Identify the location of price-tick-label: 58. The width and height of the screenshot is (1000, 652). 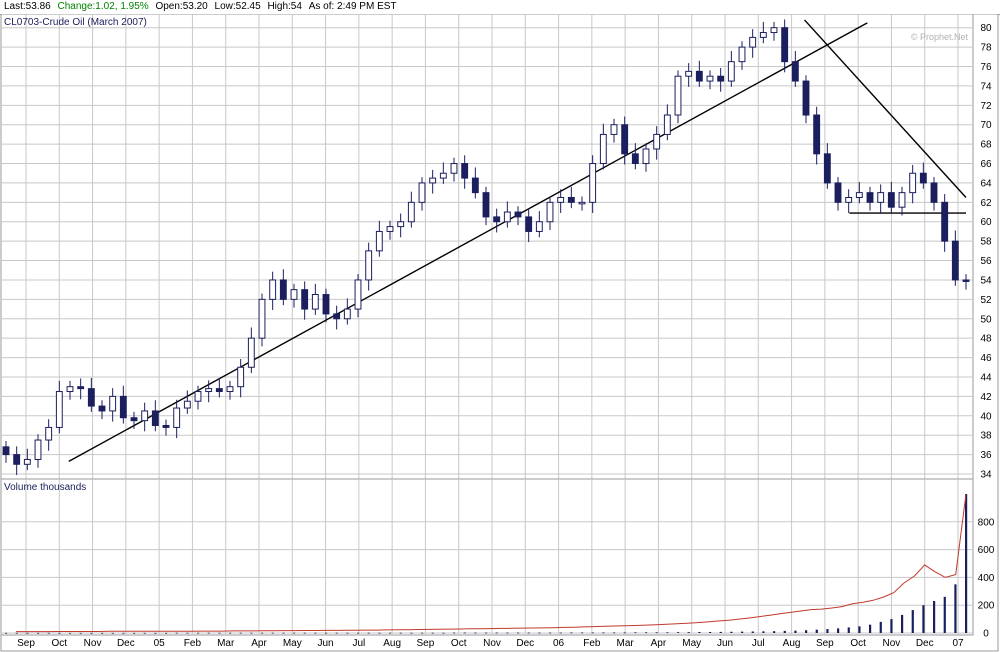
(986, 242).